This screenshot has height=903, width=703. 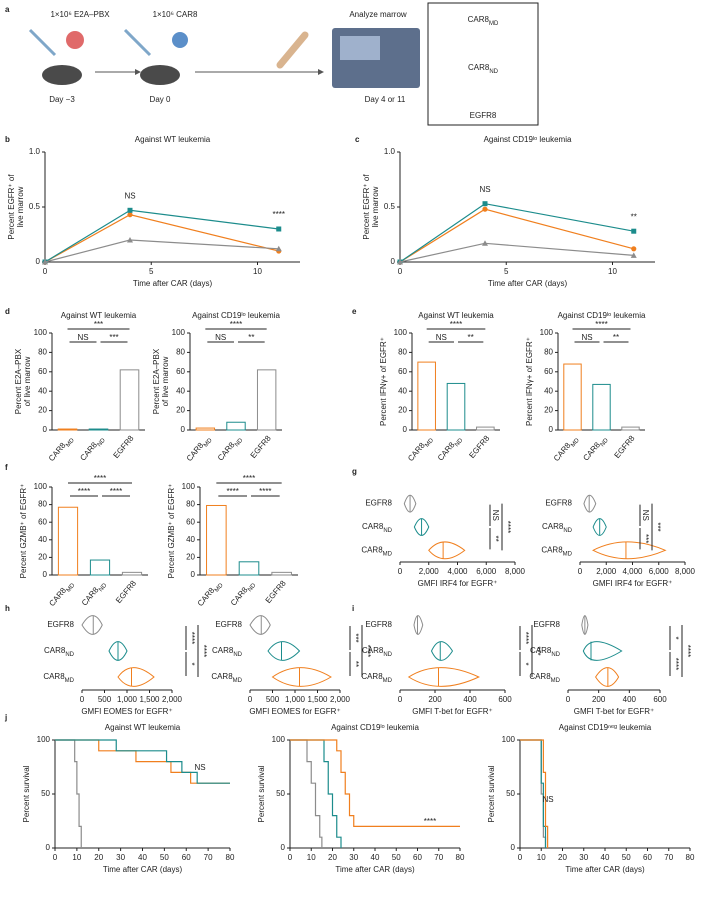 What do you see at coordinates (605, 727) in the screenshot?
I see `chart-title: Against CD19ⁿᵉᵍ leukemia` at bounding box center [605, 727].